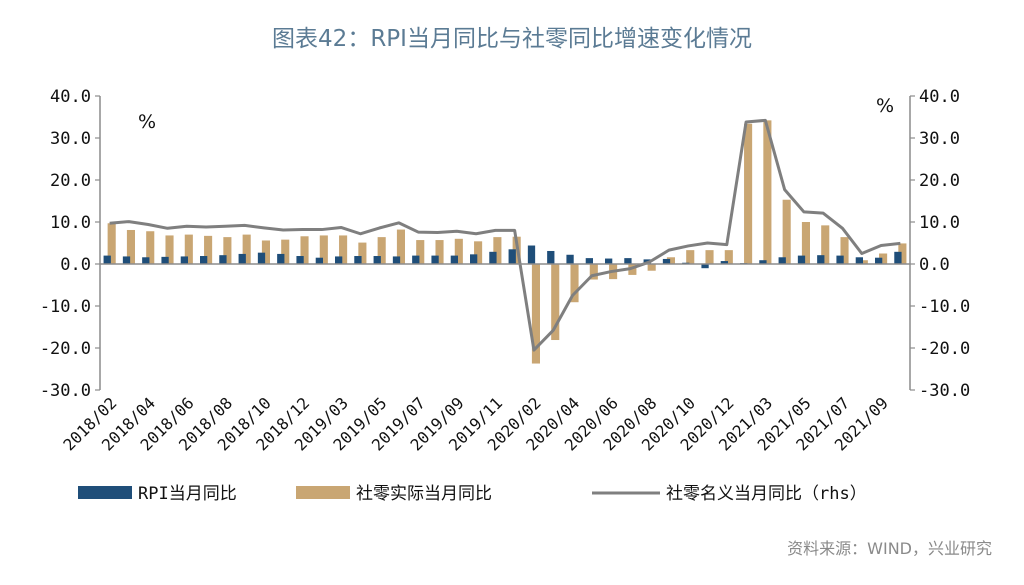 This screenshot has height=585, width=1024. What do you see at coordinates (105, 492) in the screenshot?
I see `legend-swatch-rpi` at bounding box center [105, 492].